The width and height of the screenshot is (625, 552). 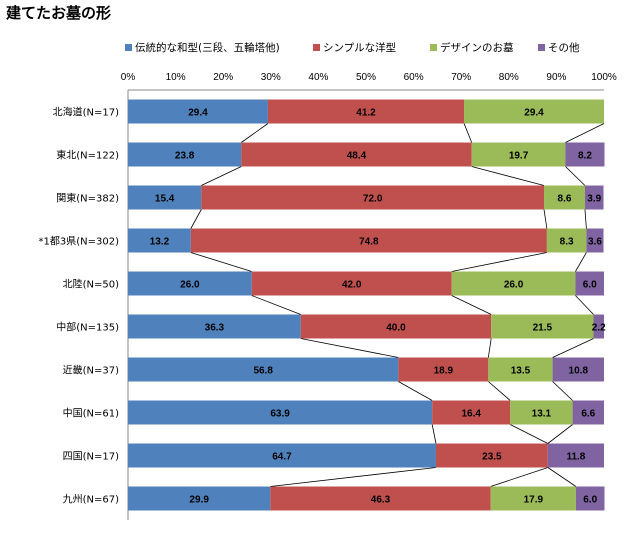 I want to click on x-tick-label: 20%, so click(x=223, y=77).